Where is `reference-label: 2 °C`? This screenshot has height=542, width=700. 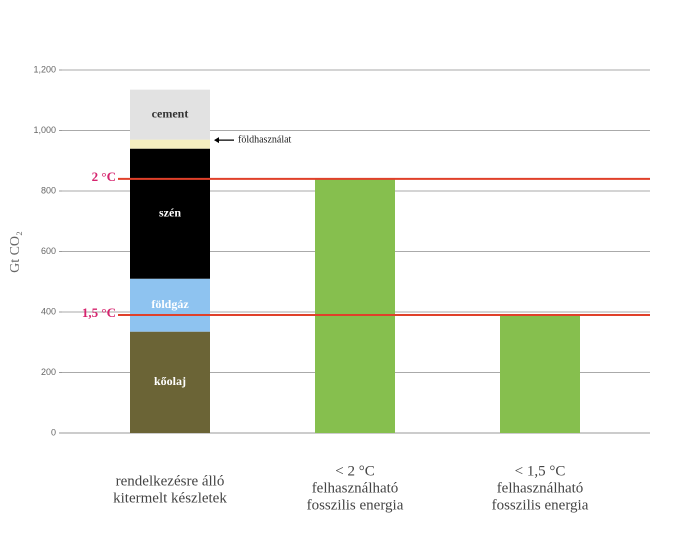 reference-label: 2 °C is located at coordinates (104, 176).